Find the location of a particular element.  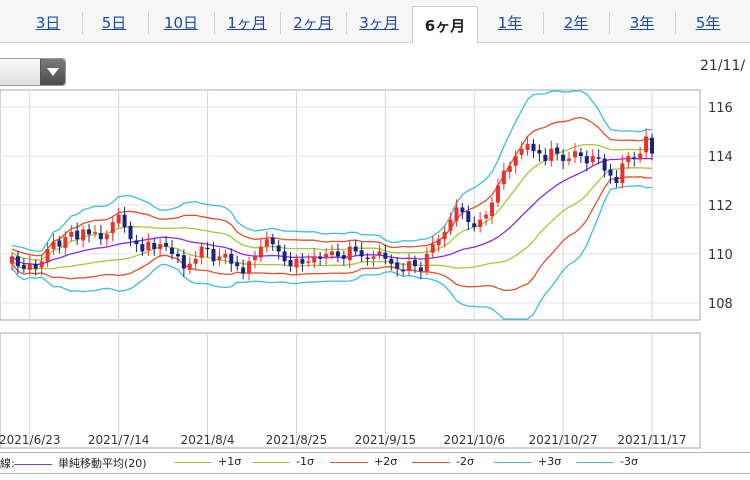

y-tick-label: 108 is located at coordinates (720, 304).